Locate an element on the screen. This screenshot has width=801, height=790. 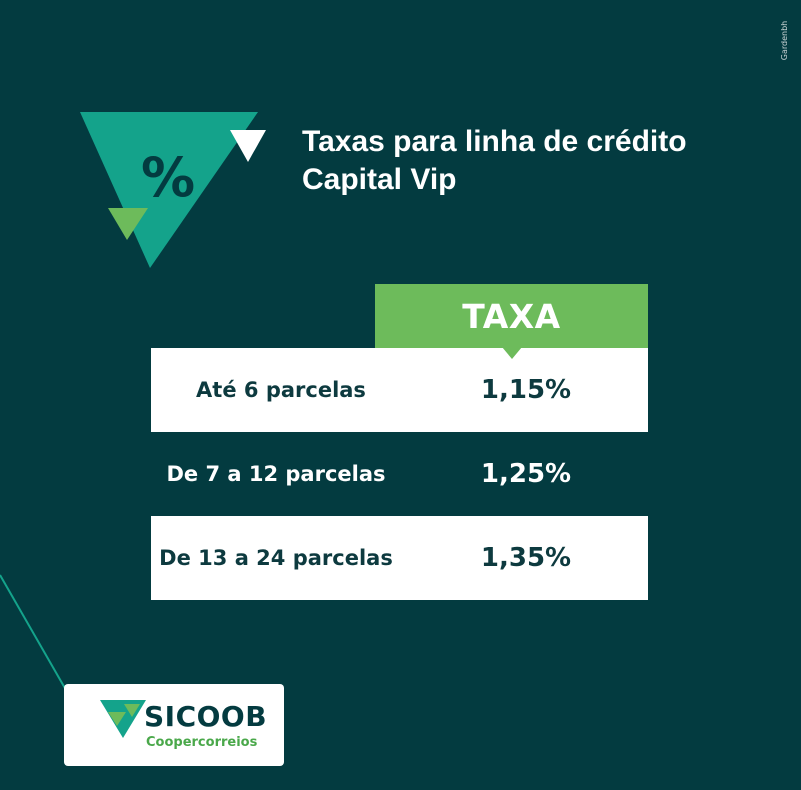
rate-column-header: TAXA is located at coordinates (511, 316).